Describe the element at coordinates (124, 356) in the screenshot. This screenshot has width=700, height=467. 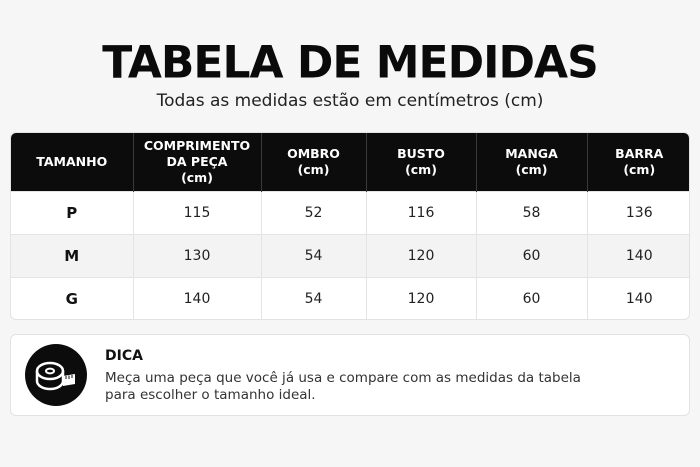
I see `tip-title: DICA` at that location.